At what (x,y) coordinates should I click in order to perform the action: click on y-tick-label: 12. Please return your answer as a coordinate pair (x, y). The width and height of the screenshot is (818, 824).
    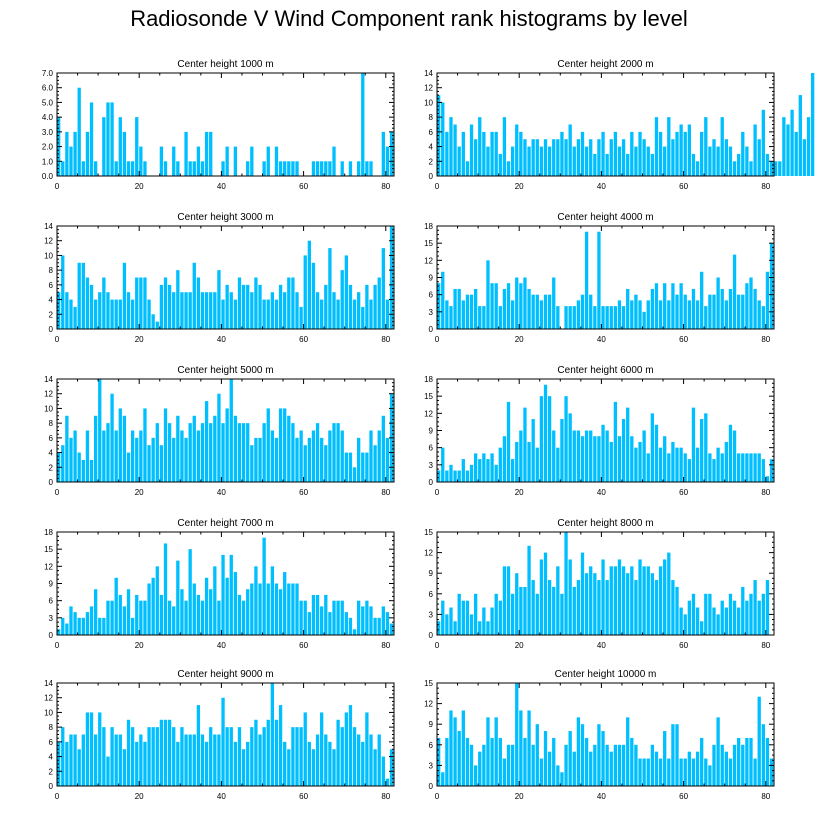
    Looking at the image, I should click on (428, 88).